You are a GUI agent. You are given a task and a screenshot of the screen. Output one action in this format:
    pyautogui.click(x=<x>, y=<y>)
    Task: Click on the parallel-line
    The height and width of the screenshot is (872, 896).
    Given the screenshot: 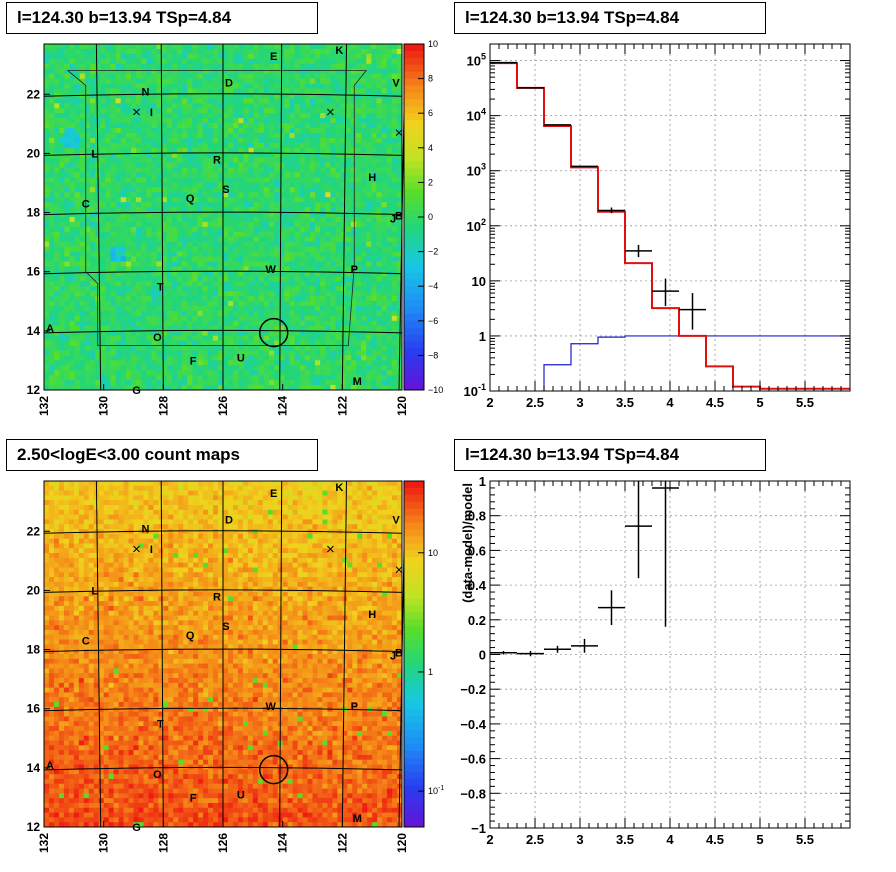 What is the action you would take?
    pyautogui.click(x=223, y=95)
    